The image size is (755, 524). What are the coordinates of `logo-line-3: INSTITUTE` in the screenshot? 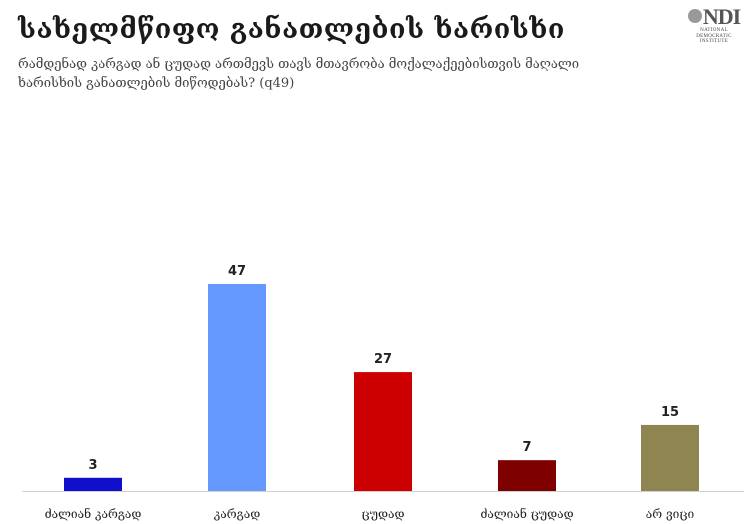 It's located at (714, 41).